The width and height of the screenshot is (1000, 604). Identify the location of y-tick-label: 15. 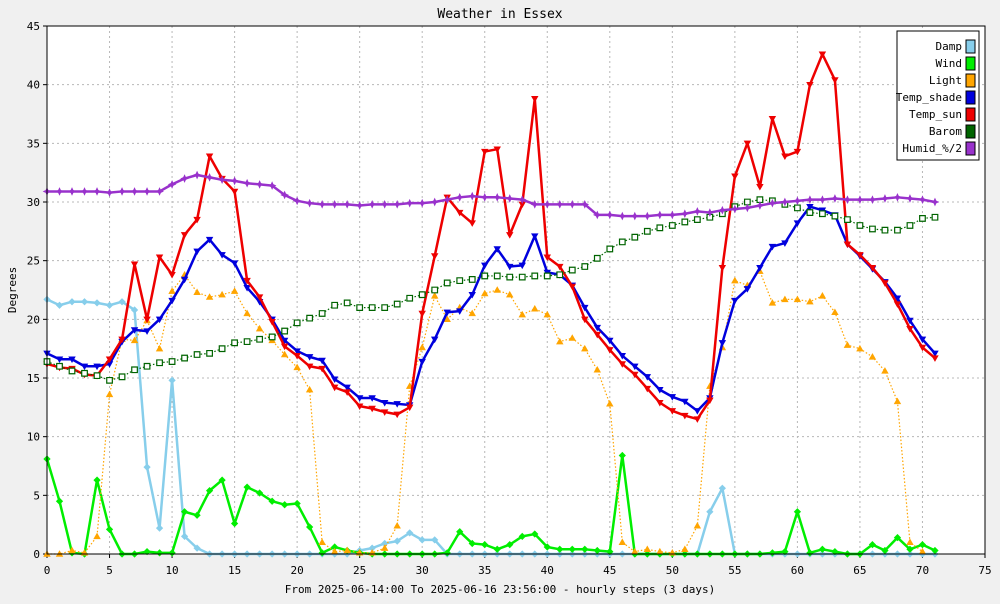
(33, 378).